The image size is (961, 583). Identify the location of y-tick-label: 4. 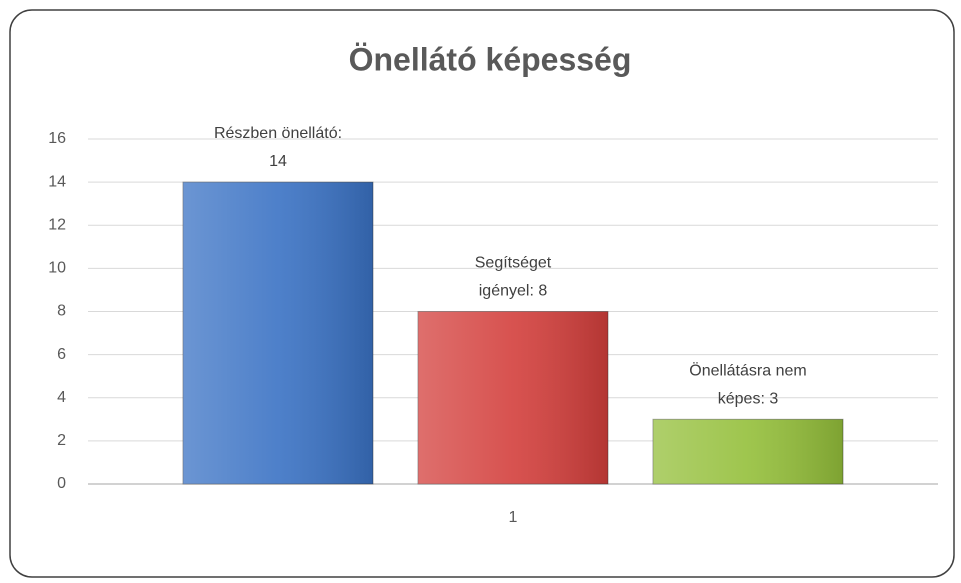
(61, 397).